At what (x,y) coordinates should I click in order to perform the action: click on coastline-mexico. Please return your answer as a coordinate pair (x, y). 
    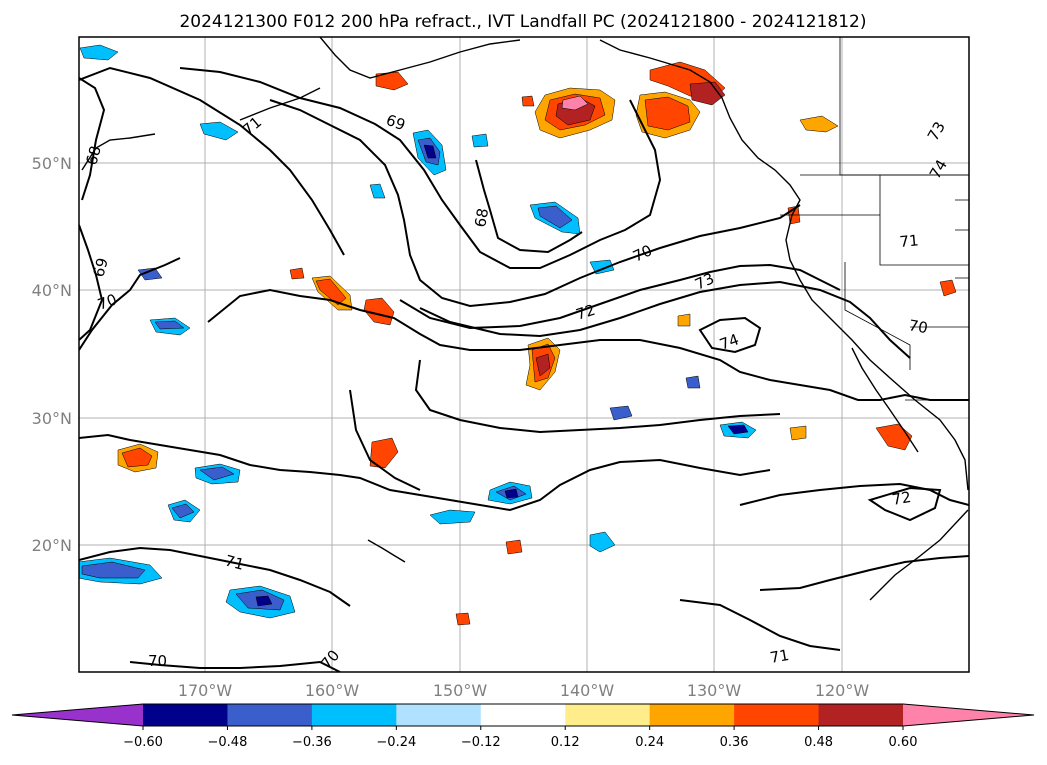
    Looking at the image, I should click on (919, 555).